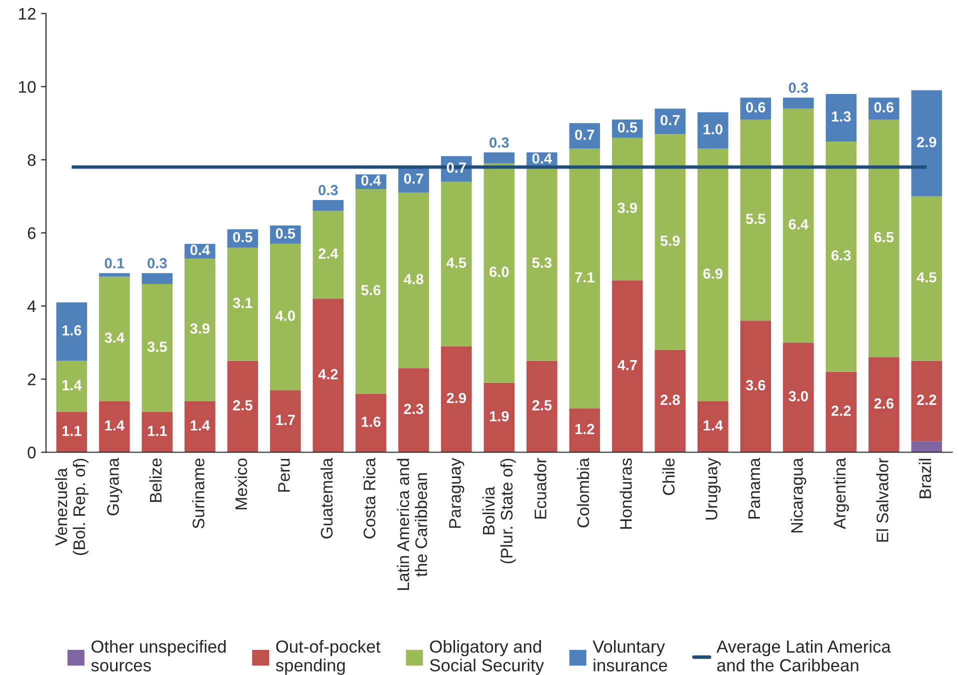  I want to click on x-tick-label: Brazil, so click(925, 478).